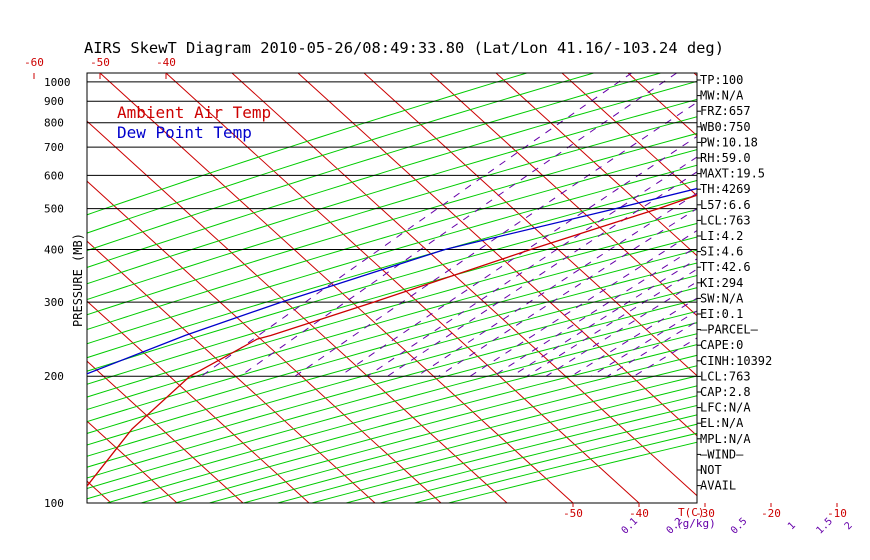  What do you see at coordinates (54, 101) in the screenshot?
I see `pressure-tick-label: 900` at bounding box center [54, 101].